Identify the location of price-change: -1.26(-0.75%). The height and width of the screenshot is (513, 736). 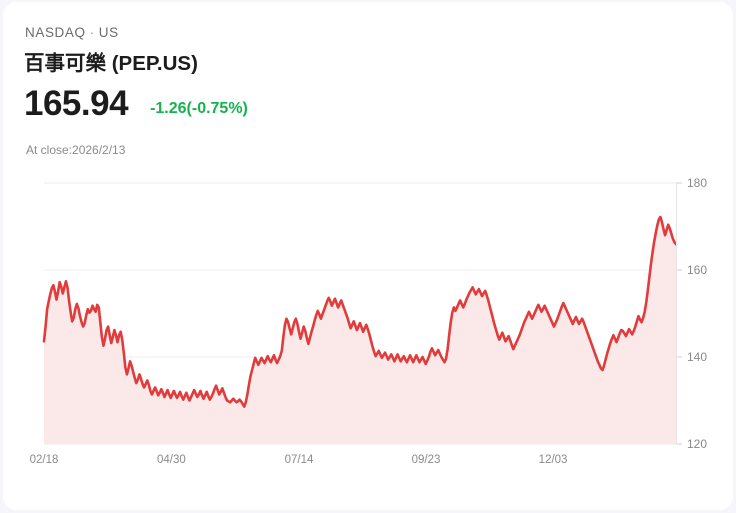
(199, 108).